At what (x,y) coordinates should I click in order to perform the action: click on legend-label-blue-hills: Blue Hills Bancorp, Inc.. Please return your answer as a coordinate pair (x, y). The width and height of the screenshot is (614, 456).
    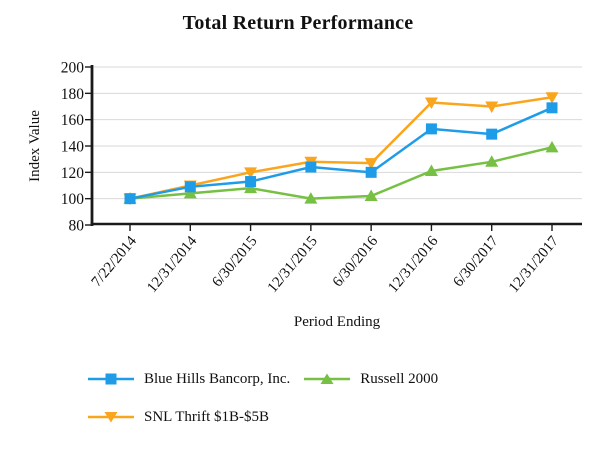
    Looking at the image, I should click on (217, 378).